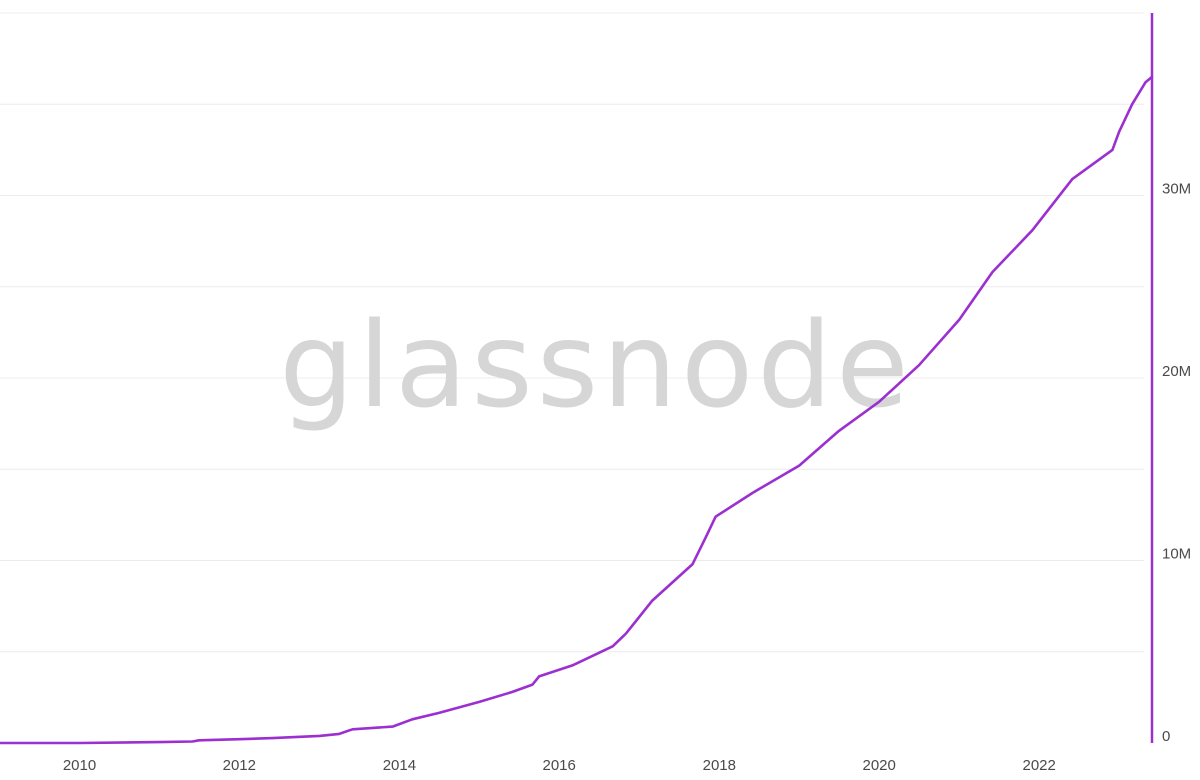 This screenshot has height=780, width=1200. Describe the element at coordinates (1176, 371) in the screenshot. I see `y-tick-label: 20M` at that location.